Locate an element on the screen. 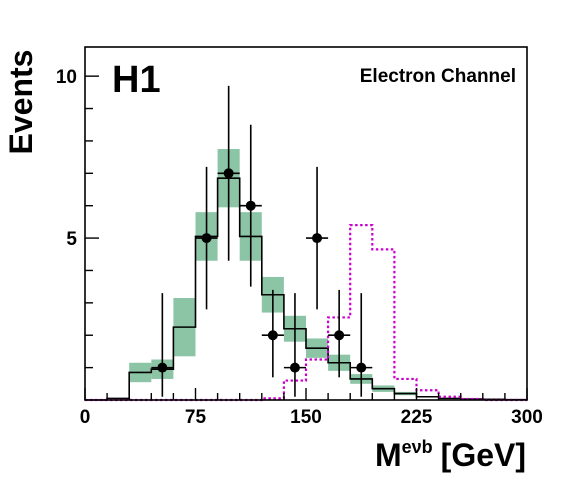 The width and height of the screenshot is (567, 477). y-tick-label: 10 is located at coordinates (66, 77).